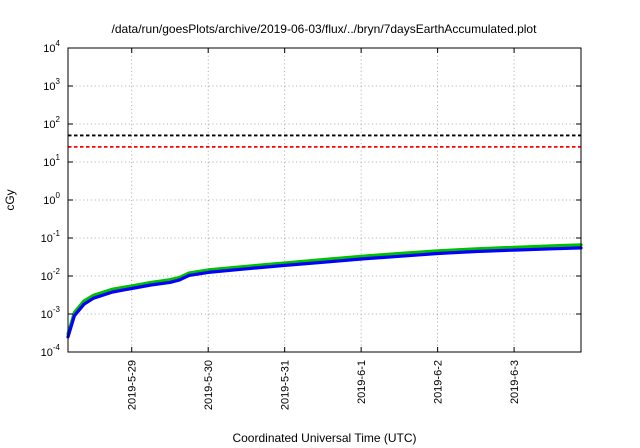  Describe the element at coordinates (133, 385) in the screenshot. I see `x-tick-label: 2019-5-29` at that location.